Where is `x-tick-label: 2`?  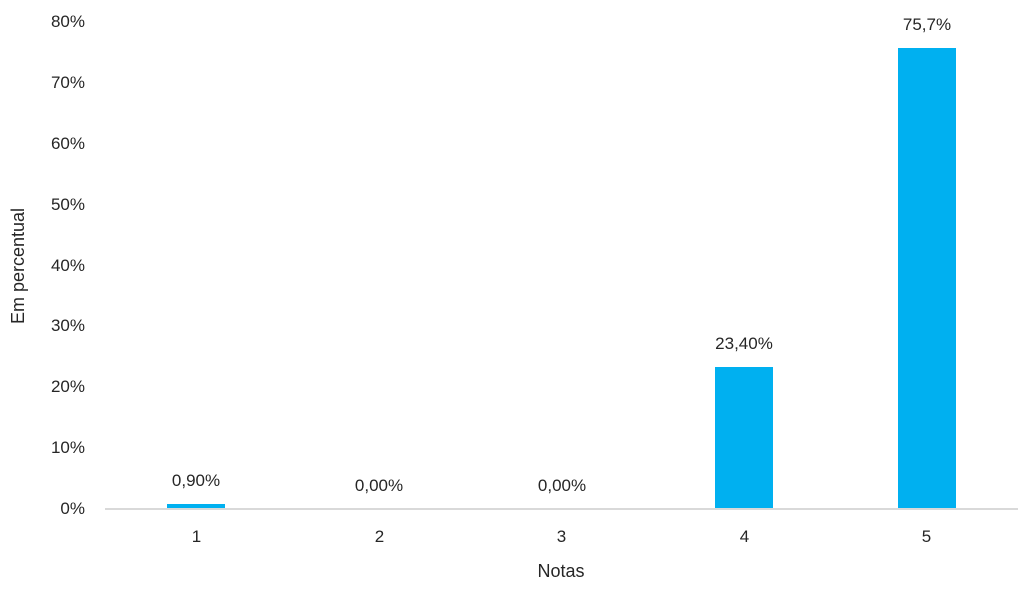 x-tick-label: 2 is located at coordinates (379, 536).